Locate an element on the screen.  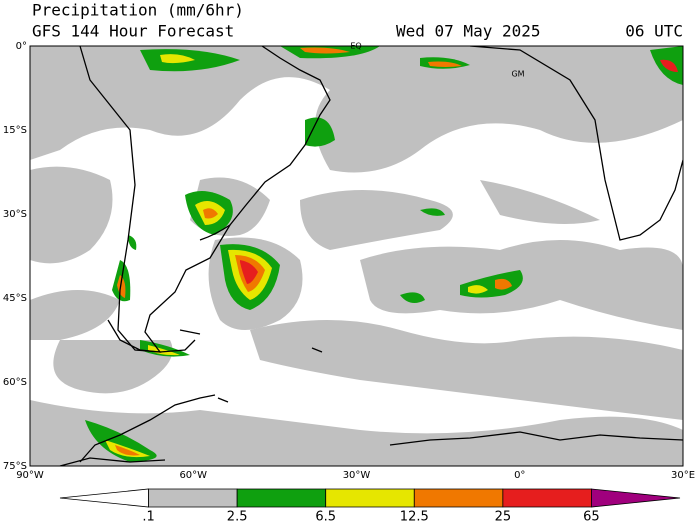
latitude-label: 15°S is located at coordinates (15, 130).